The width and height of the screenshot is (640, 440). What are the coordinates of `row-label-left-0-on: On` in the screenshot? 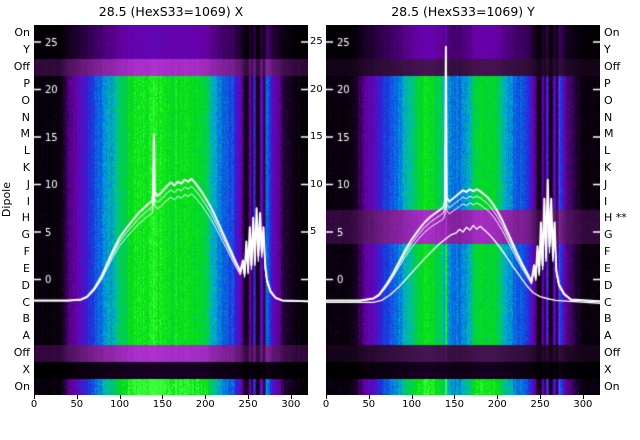 It's located at (22, 33).